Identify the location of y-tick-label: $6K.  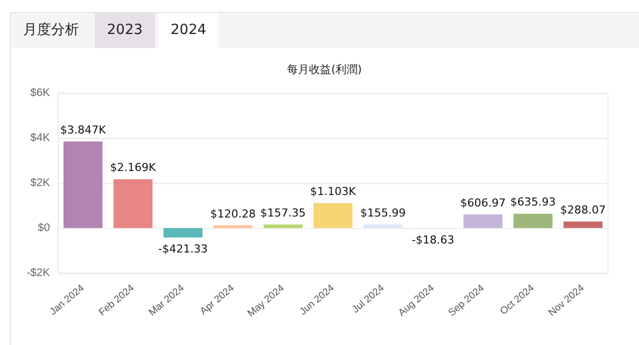
(40, 93).